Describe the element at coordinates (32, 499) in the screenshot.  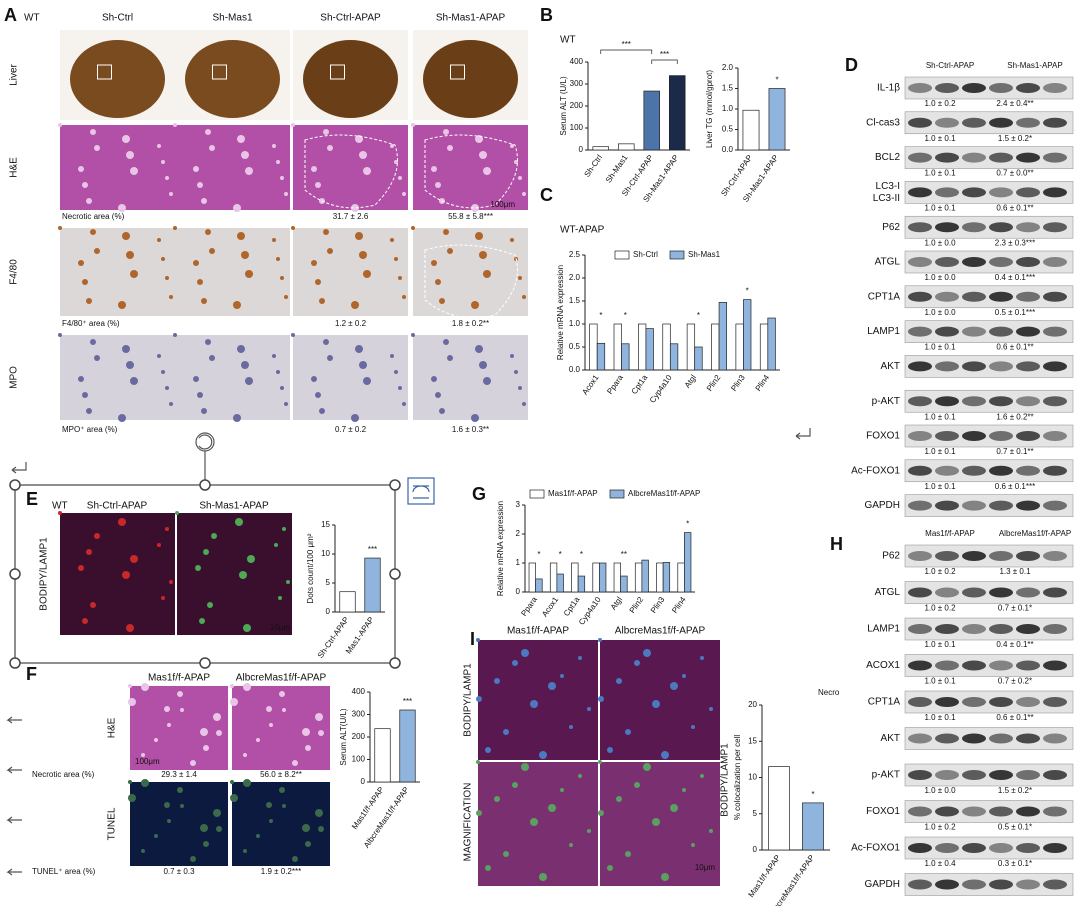
I see `panel-label: E` at that location.